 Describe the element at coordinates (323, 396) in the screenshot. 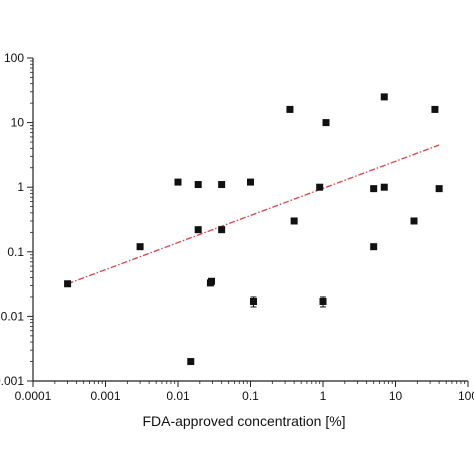

I see `x-tick-label: 1` at that location.